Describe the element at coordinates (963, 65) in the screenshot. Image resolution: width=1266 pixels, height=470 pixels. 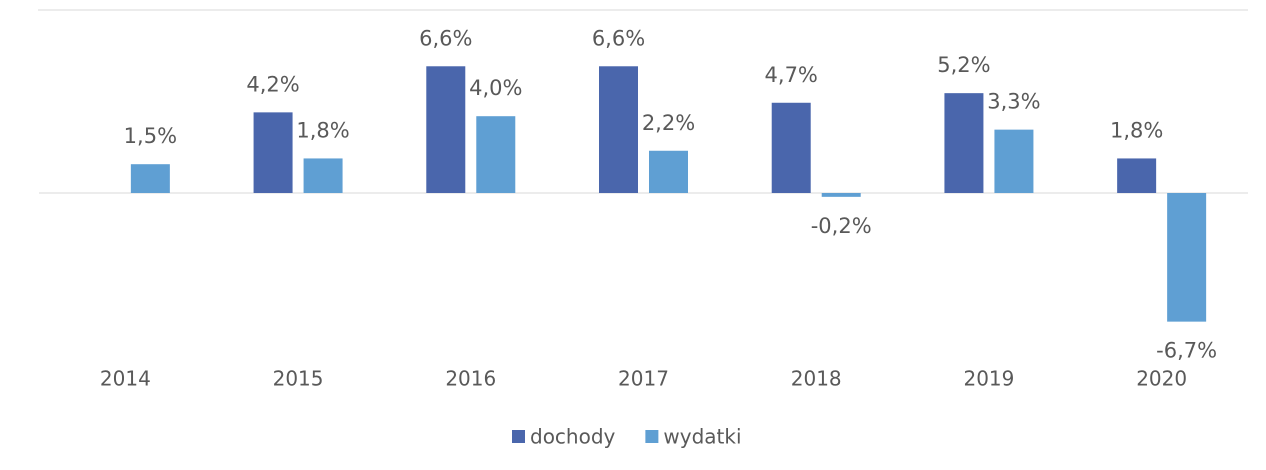
I see `data-label: 5,2%` at that location.